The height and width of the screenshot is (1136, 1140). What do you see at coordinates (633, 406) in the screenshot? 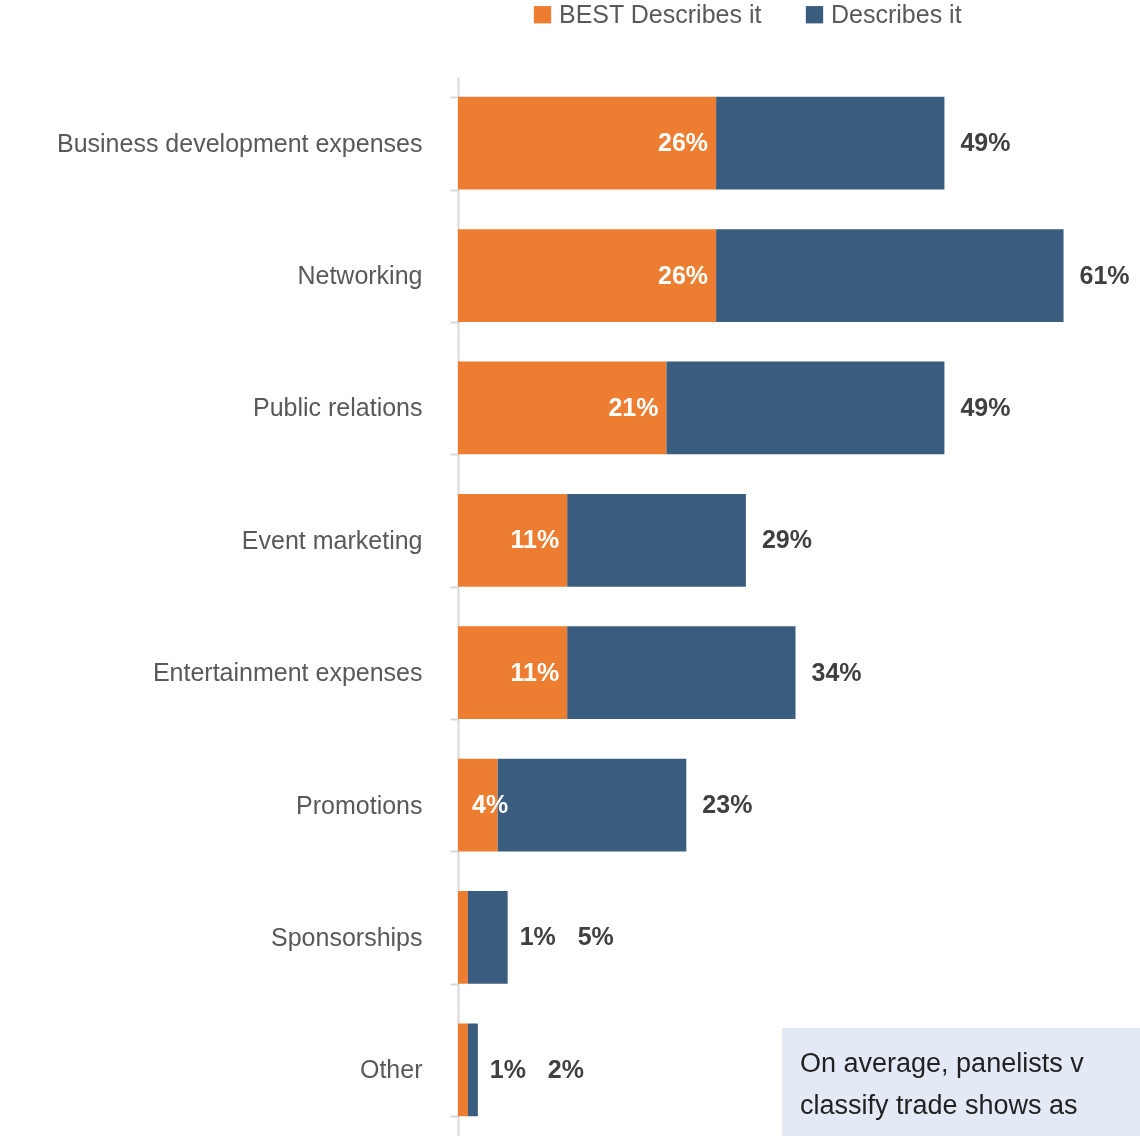
I see `data-label: 21%` at bounding box center [633, 406].